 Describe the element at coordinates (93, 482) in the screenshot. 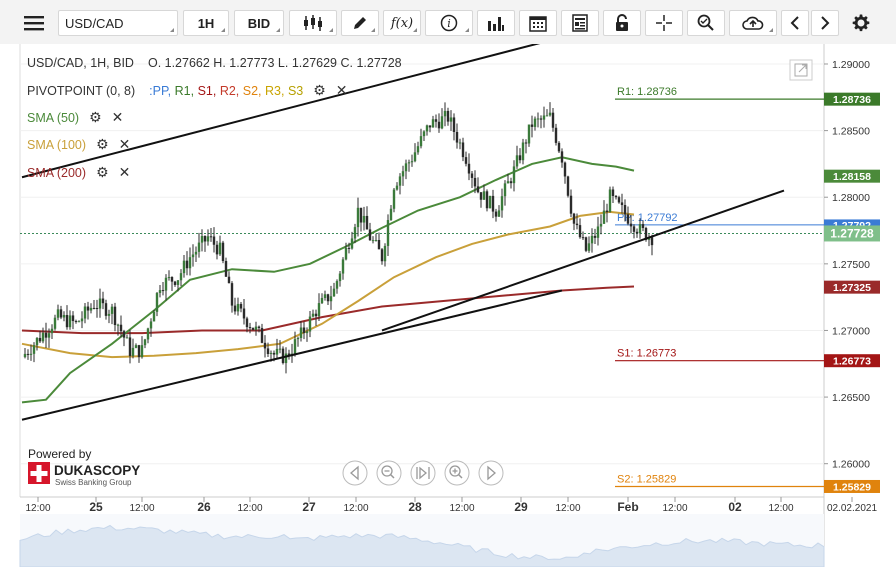

I see `brand-tagline: Swiss Banking Group` at that location.